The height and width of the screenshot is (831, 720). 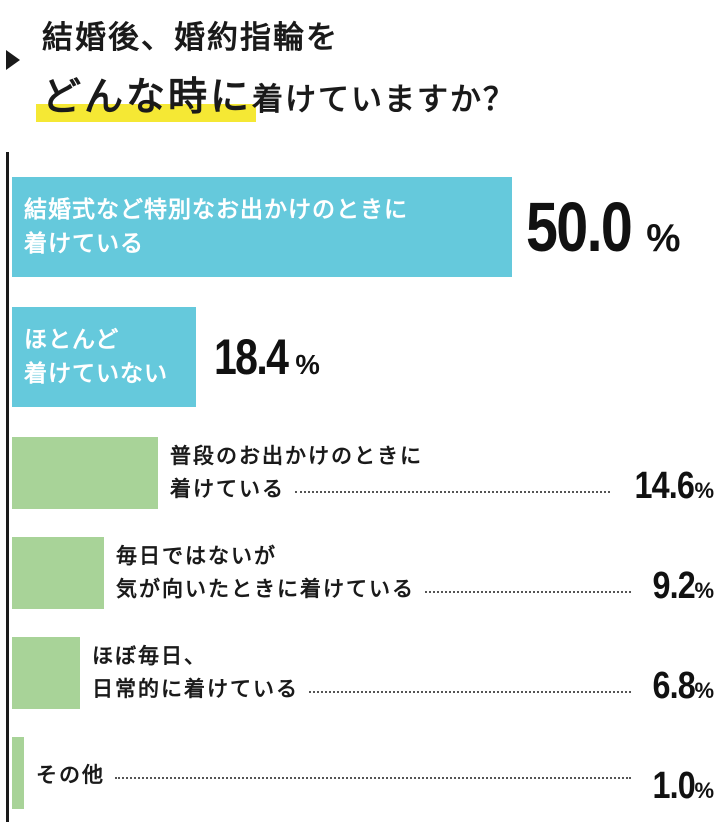 I want to click on bar-6-value: 1.0%, so click(x=679, y=786).